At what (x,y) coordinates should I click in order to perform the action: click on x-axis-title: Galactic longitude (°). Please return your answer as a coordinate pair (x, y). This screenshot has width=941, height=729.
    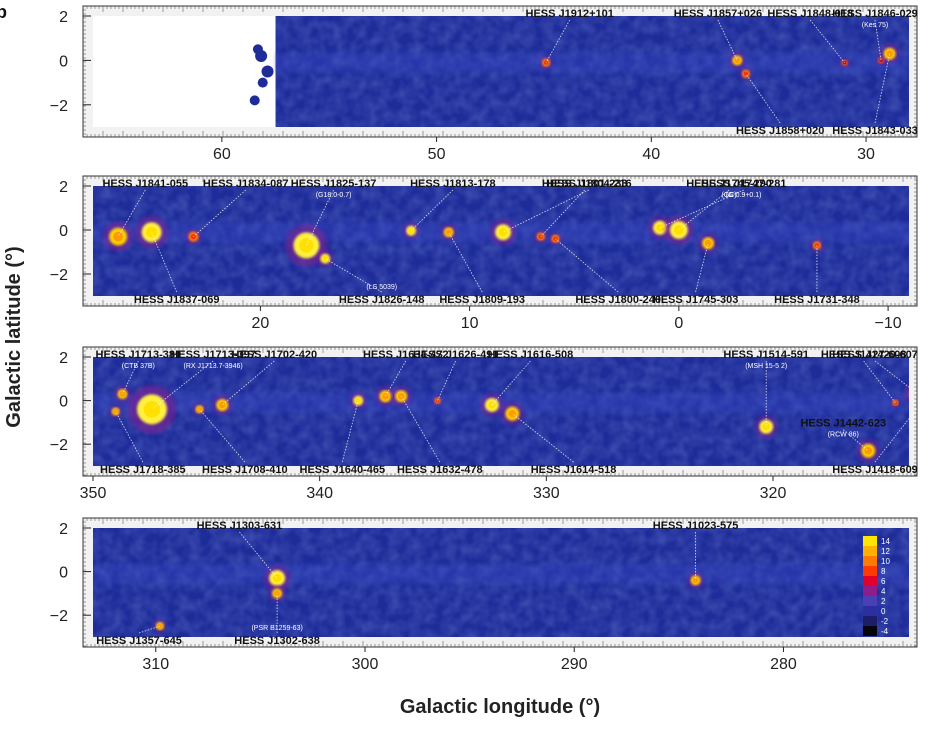
    Looking at the image, I should click on (500, 707).